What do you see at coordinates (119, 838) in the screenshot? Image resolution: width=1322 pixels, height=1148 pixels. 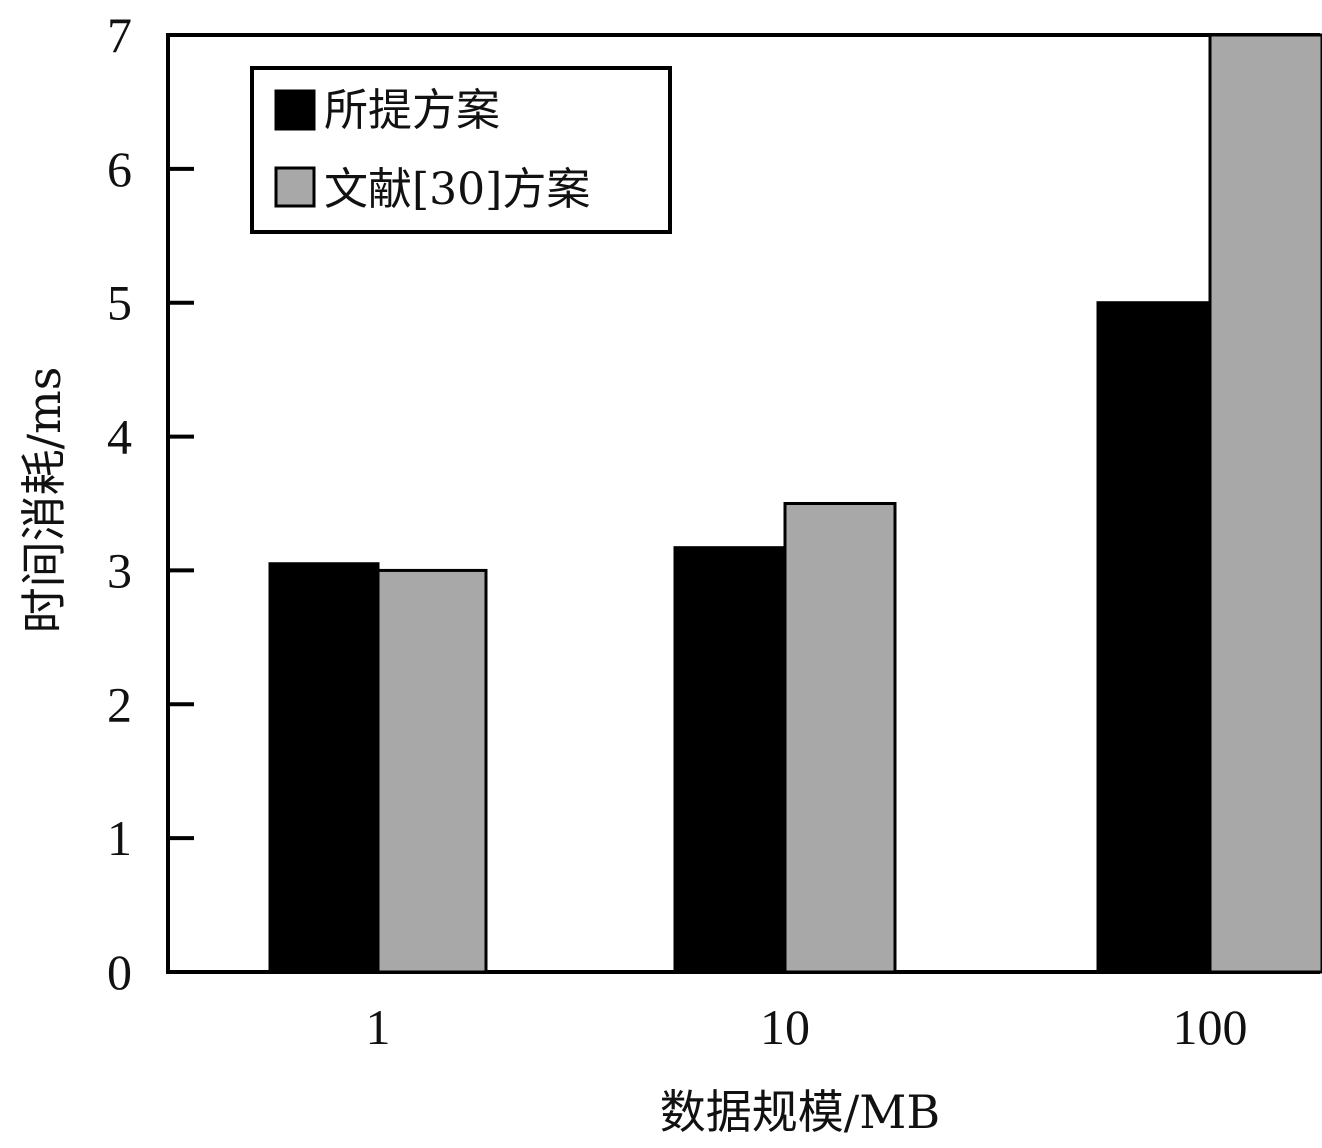 I see `y-tick-label: 1` at bounding box center [119, 838].